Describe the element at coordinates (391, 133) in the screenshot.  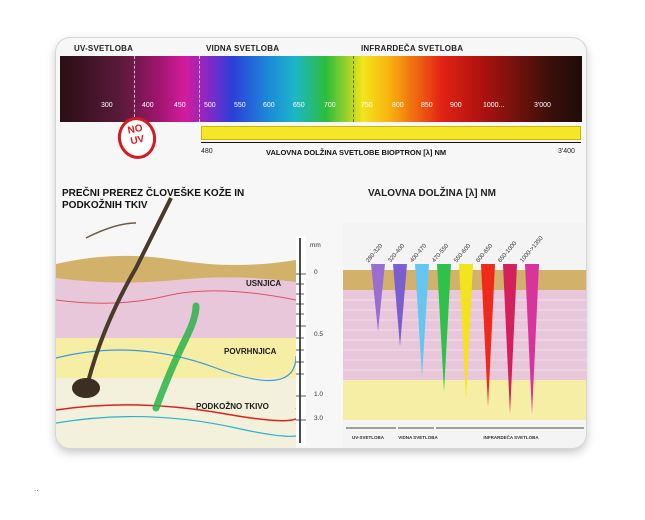
I see `bioptron-range-bar` at that location.